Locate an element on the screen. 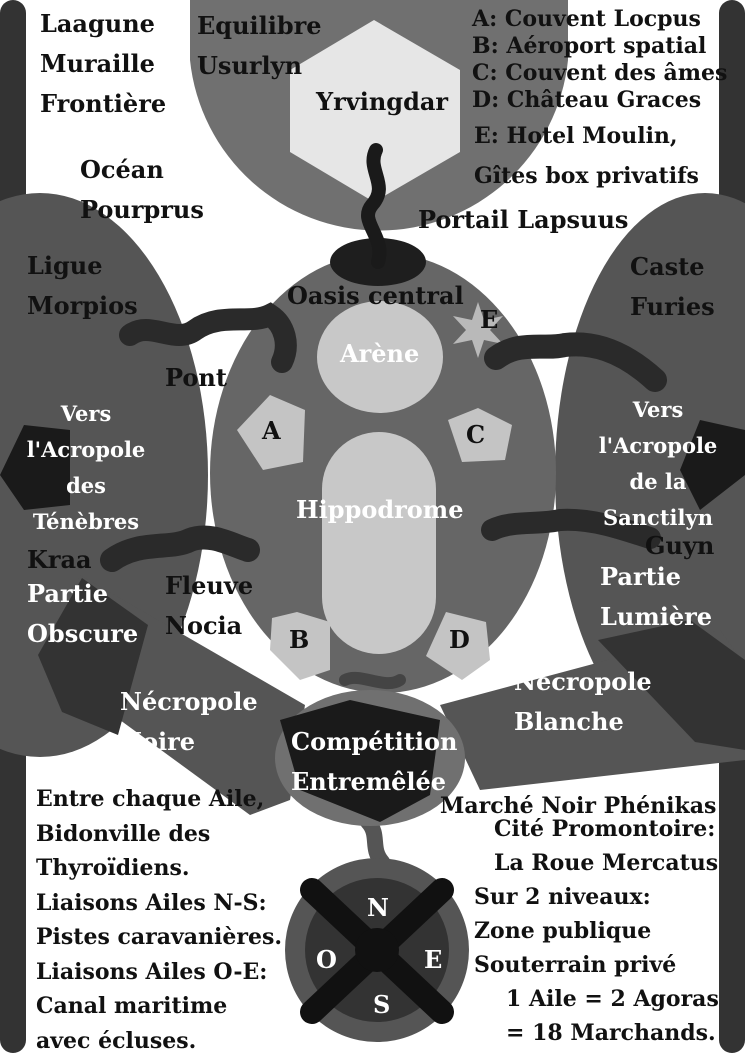 Image resolution: width=745 pixels, height=1053 pixels. competition-label: Compétition Entremêlée is located at coordinates (374, 761).